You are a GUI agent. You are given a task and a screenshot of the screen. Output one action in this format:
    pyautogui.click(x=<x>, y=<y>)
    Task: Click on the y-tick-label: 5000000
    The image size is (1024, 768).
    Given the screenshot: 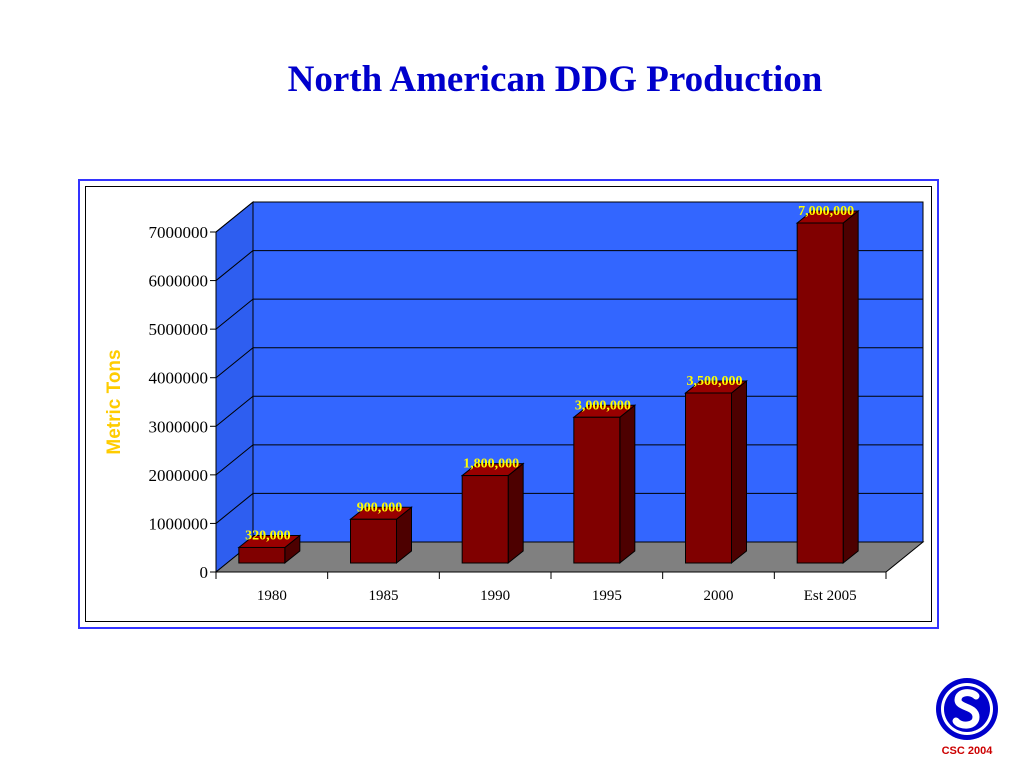 What is the action you would take?
    pyautogui.click(x=179, y=329)
    